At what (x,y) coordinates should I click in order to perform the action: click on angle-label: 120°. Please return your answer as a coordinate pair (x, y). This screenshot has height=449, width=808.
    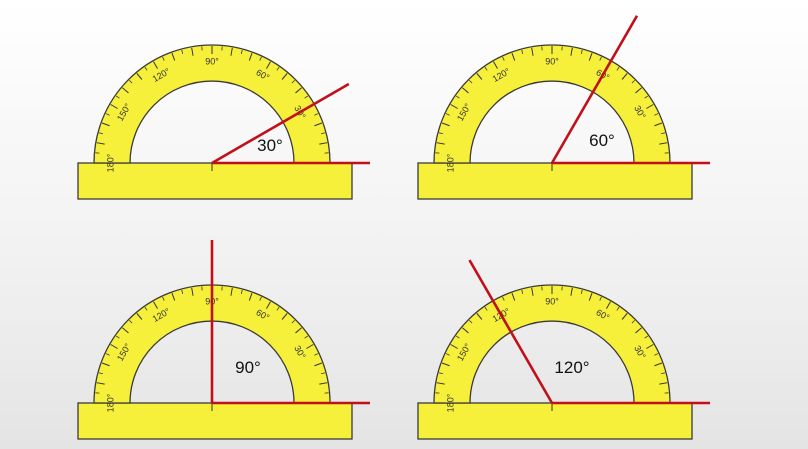
    Looking at the image, I should click on (571, 367).